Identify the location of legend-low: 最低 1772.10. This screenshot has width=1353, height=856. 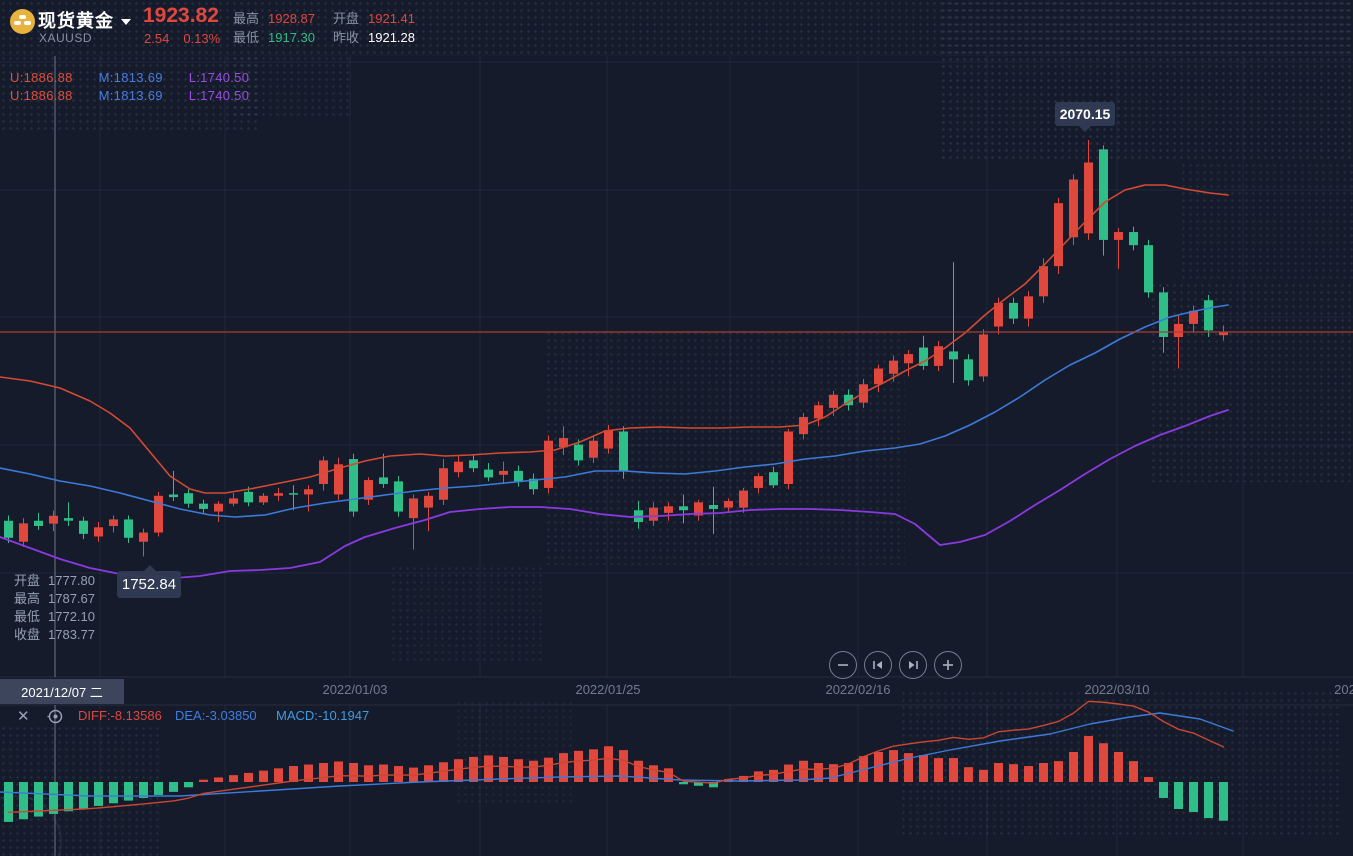
(55, 616).